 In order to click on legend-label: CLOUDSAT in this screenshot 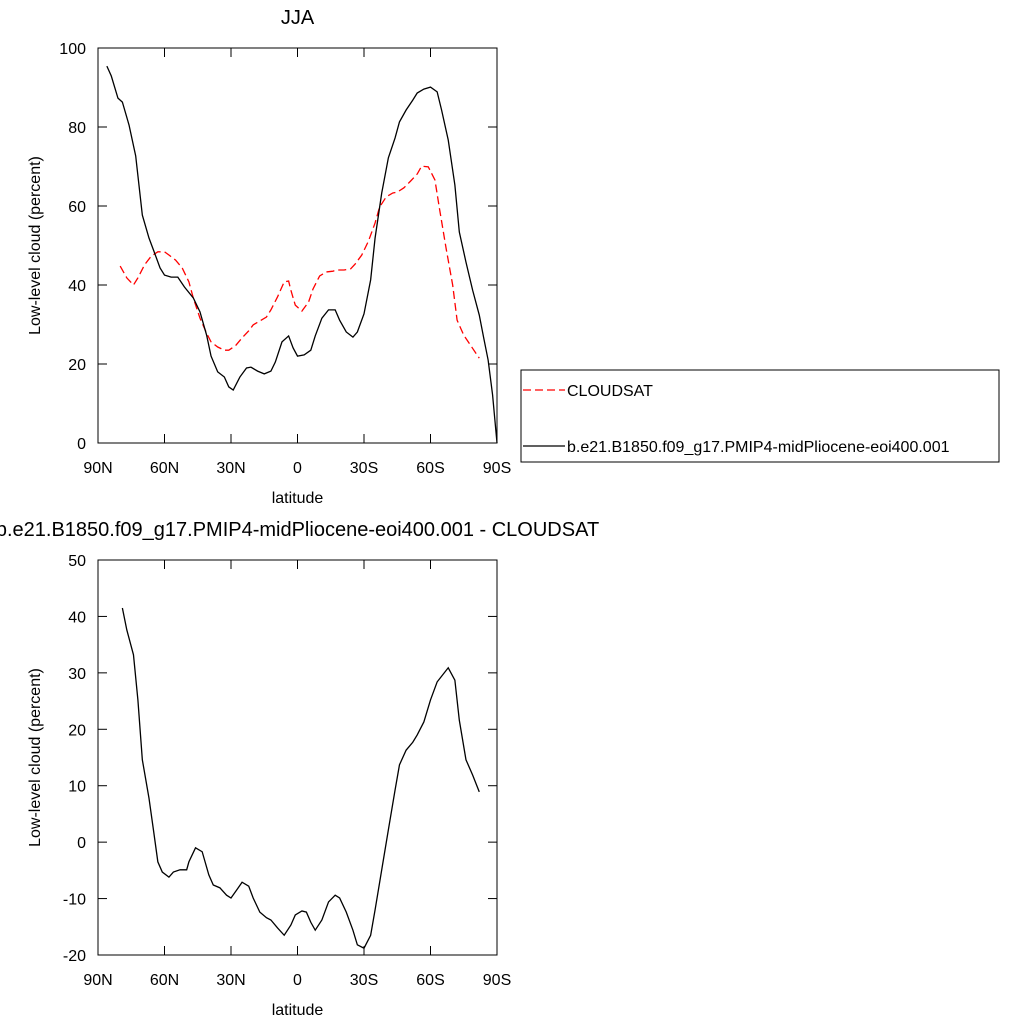, I will do `click(610, 391)`.